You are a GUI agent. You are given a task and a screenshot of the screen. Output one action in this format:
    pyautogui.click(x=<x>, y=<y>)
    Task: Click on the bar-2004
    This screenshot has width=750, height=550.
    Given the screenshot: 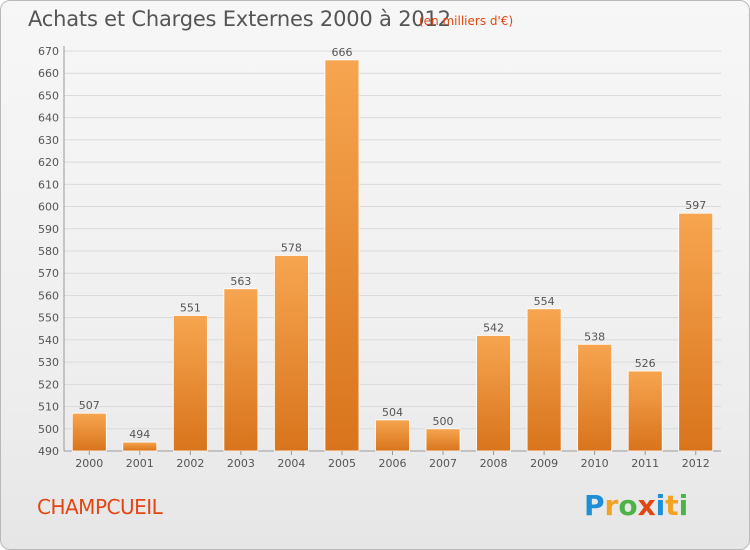 What is the action you would take?
    pyautogui.click(x=291, y=353)
    